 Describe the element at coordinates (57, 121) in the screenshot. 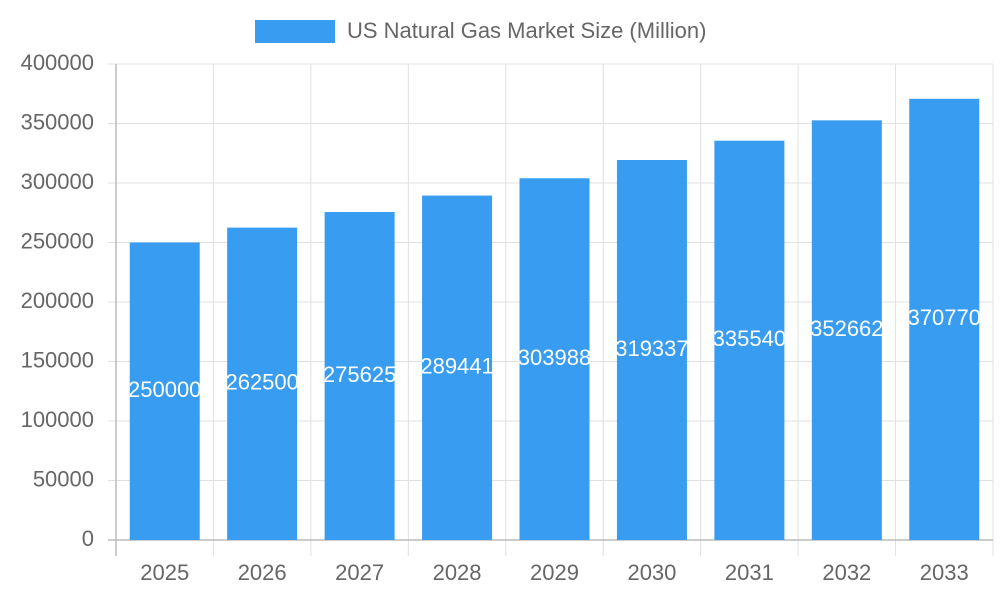

I see `y-tick-label: 350000` at that location.